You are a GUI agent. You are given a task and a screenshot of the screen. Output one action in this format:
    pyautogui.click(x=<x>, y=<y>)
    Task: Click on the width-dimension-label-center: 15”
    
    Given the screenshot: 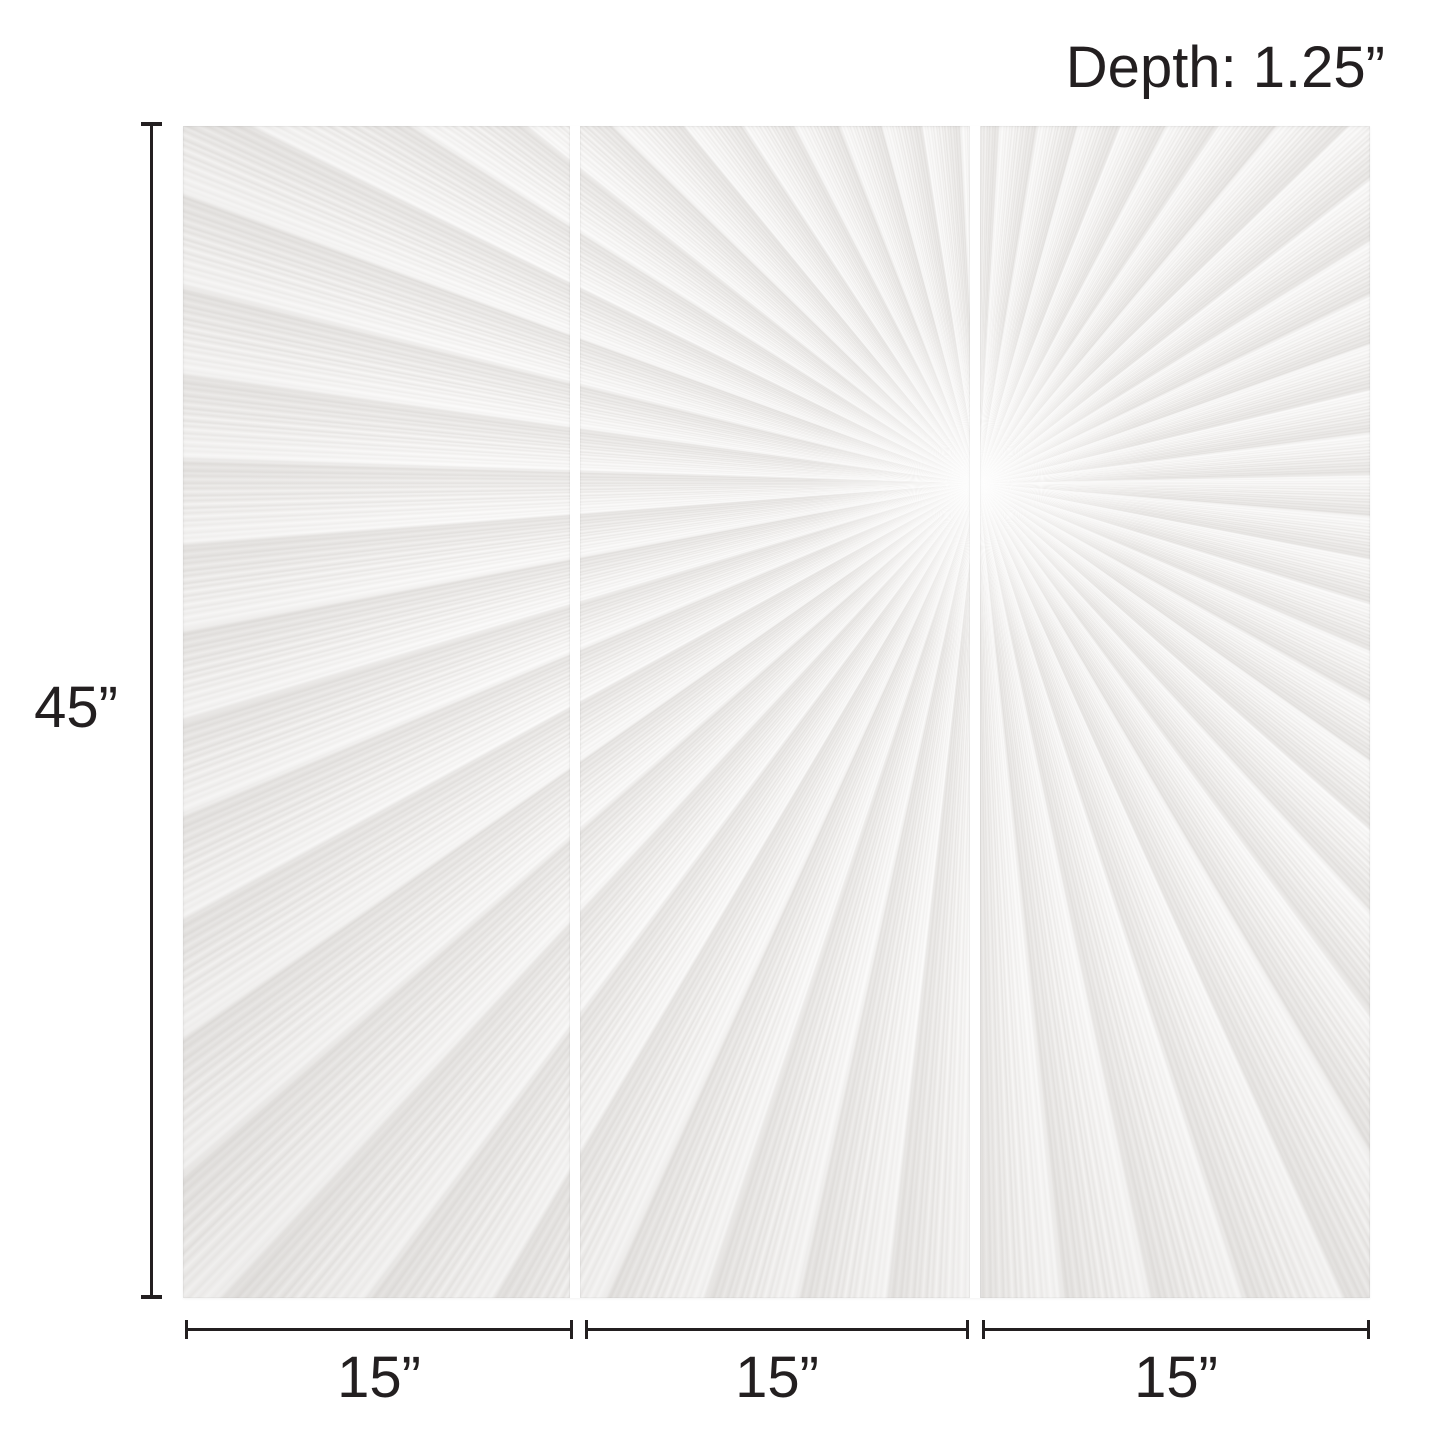 What is the action you would take?
    pyautogui.click(x=777, y=1377)
    